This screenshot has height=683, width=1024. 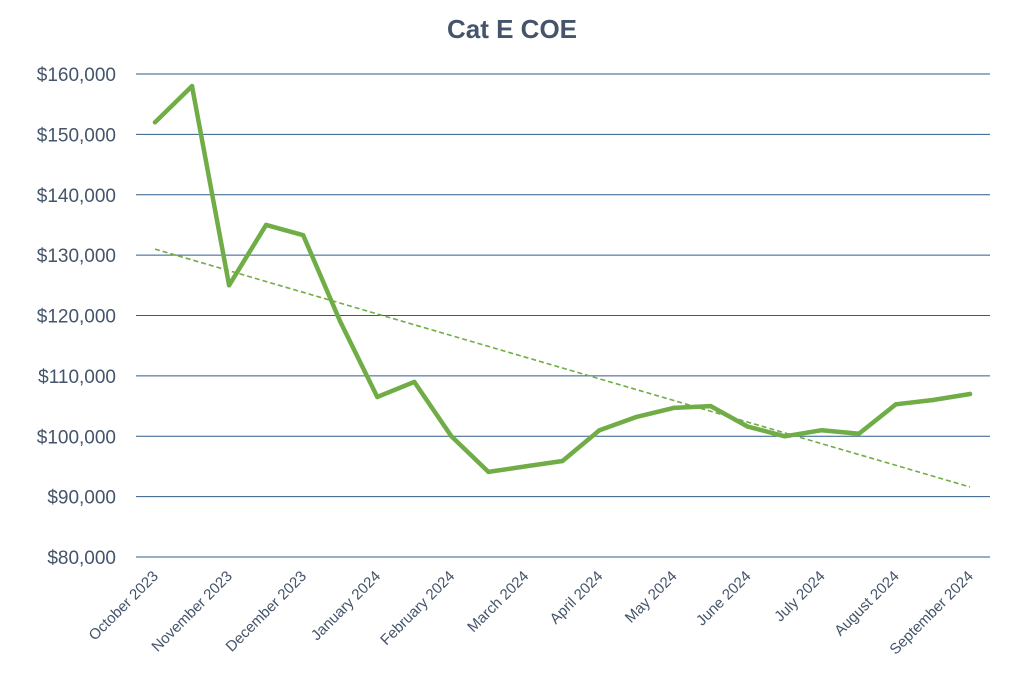 I want to click on y-tick-label: $130,000, so click(x=76, y=256).